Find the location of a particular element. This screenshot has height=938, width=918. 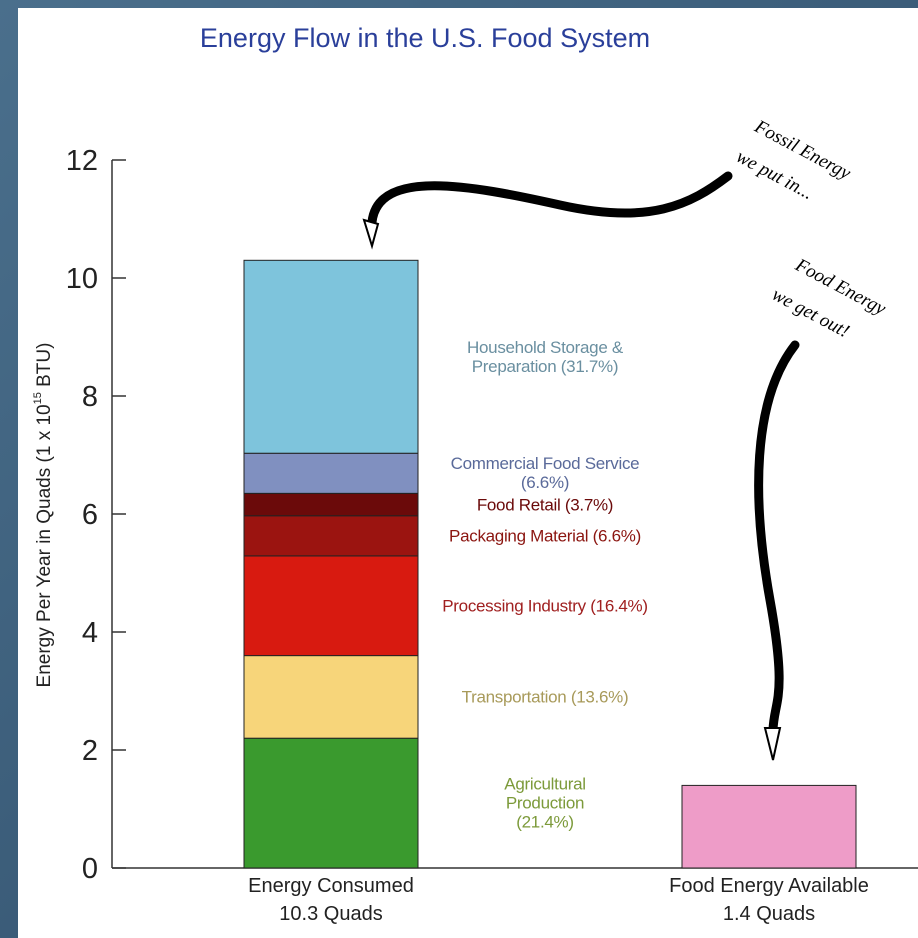

chart-title: Energy Flow in the U.S. Food System is located at coordinates (425, 38).